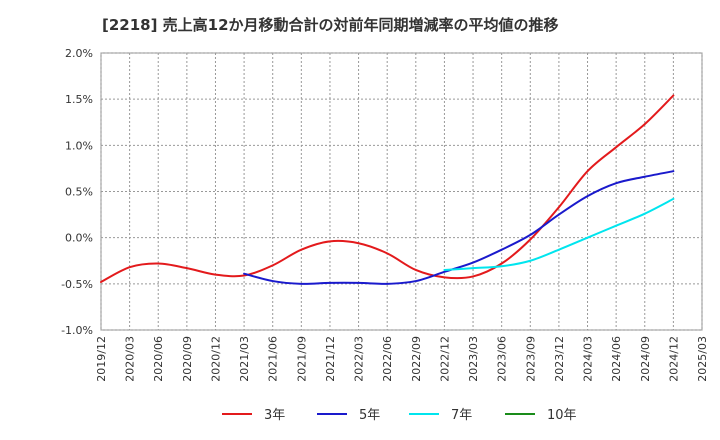 Image resolution: width=720 pixels, height=440 pixels. What do you see at coordinates (79, 99) in the screenshot?
I see `y-tick-label: 1.5%` at bounding box center [79, 99].